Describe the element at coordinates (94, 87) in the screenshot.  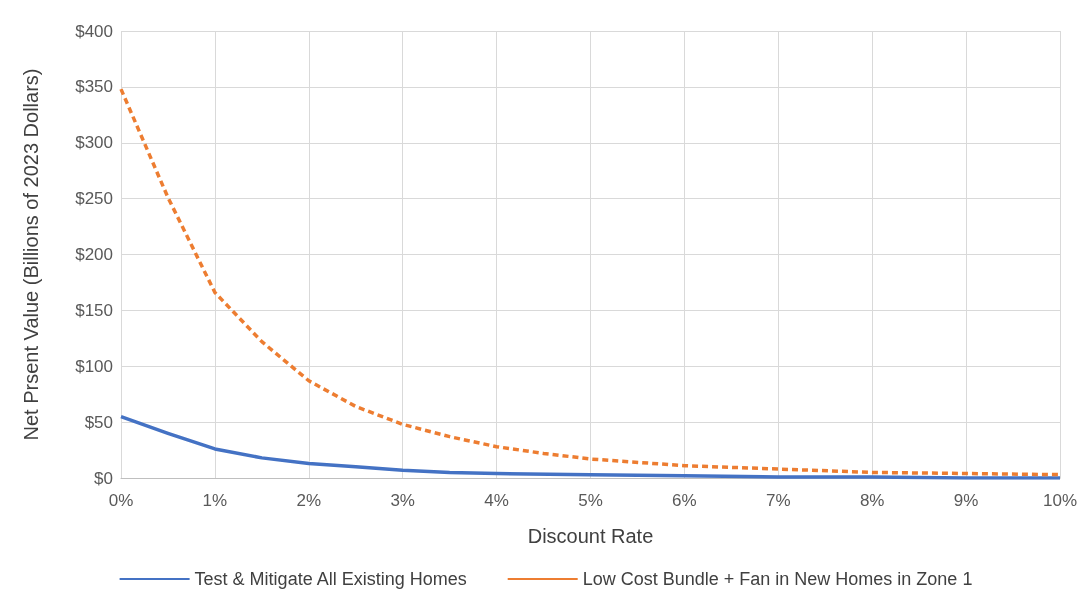
I see `y-tick-label: $350` at that location.